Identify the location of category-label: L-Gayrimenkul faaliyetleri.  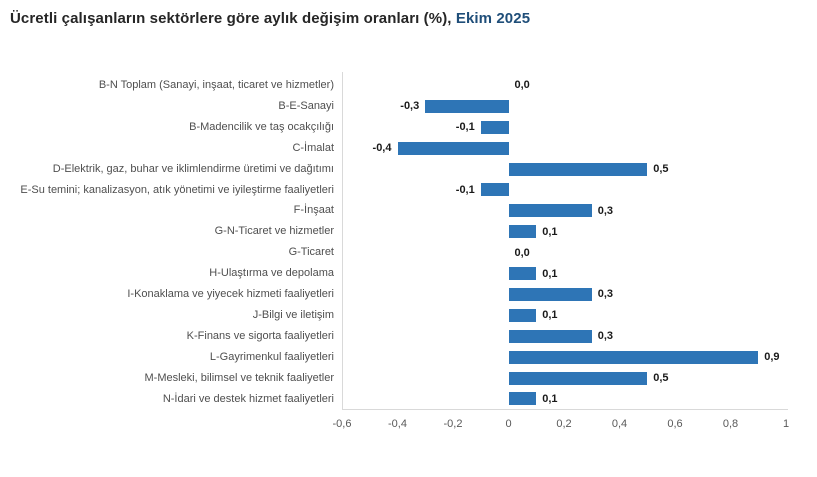
(271, 356).